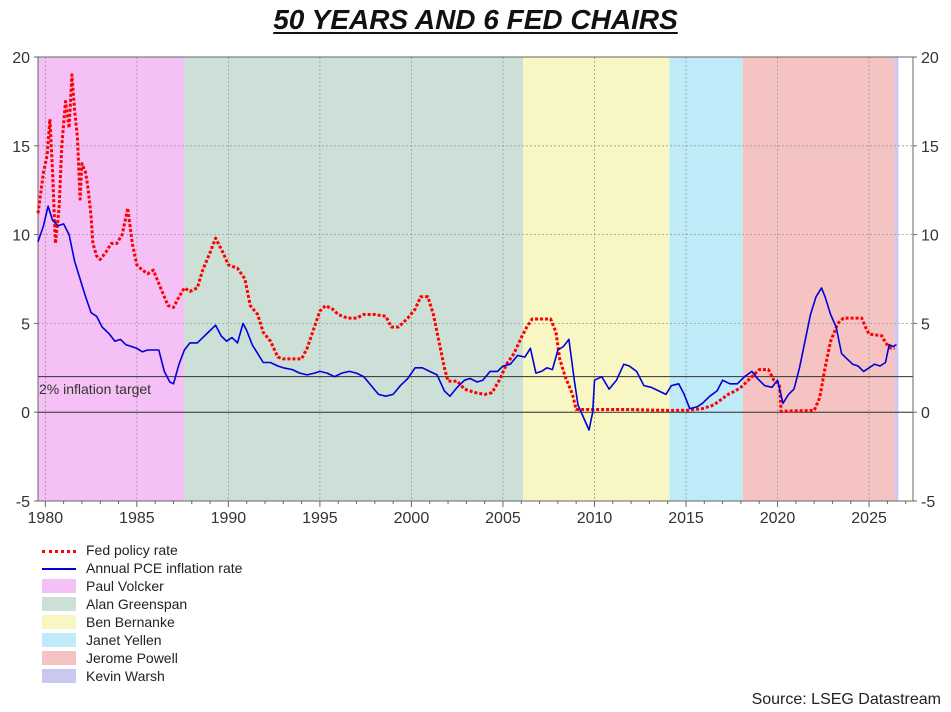  I want to click on y-tick-label-right: 10, so click(930, 236).